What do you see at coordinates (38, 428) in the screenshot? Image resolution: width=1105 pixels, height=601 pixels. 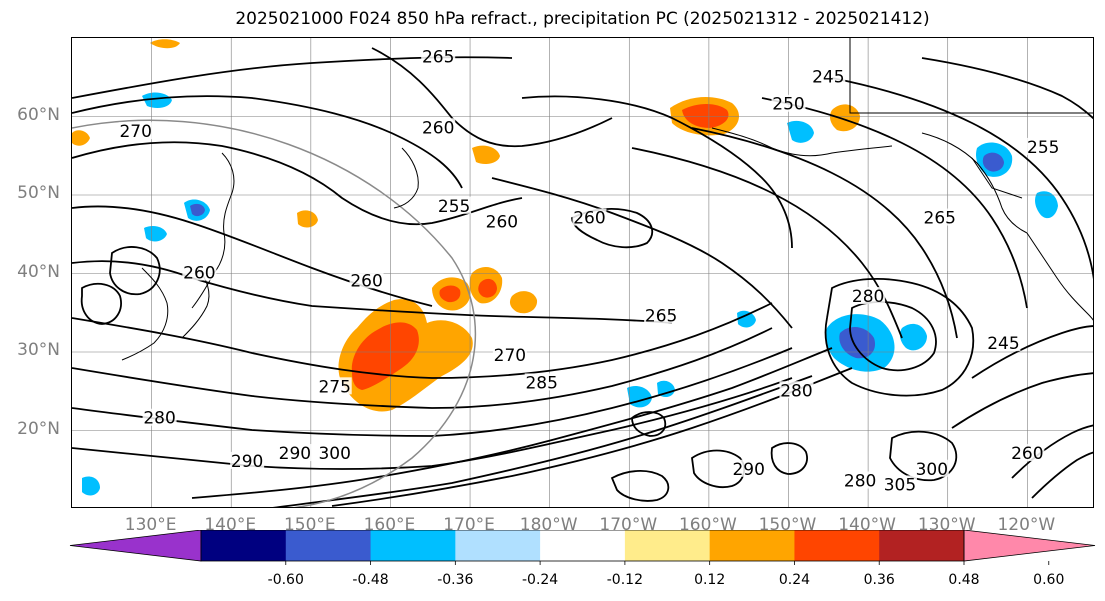 I see `latitude-label: 20°N` at bounding box center [38, 428].